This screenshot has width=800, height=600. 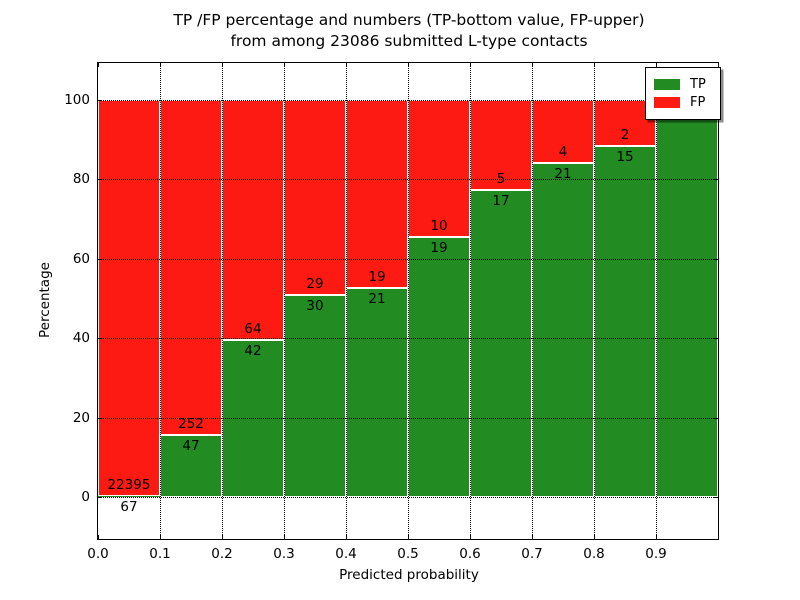 What do you see at coordinates (253, 350) in the screenshot?
I see `tp-count-label: 42` at bounding box center [253, 350].